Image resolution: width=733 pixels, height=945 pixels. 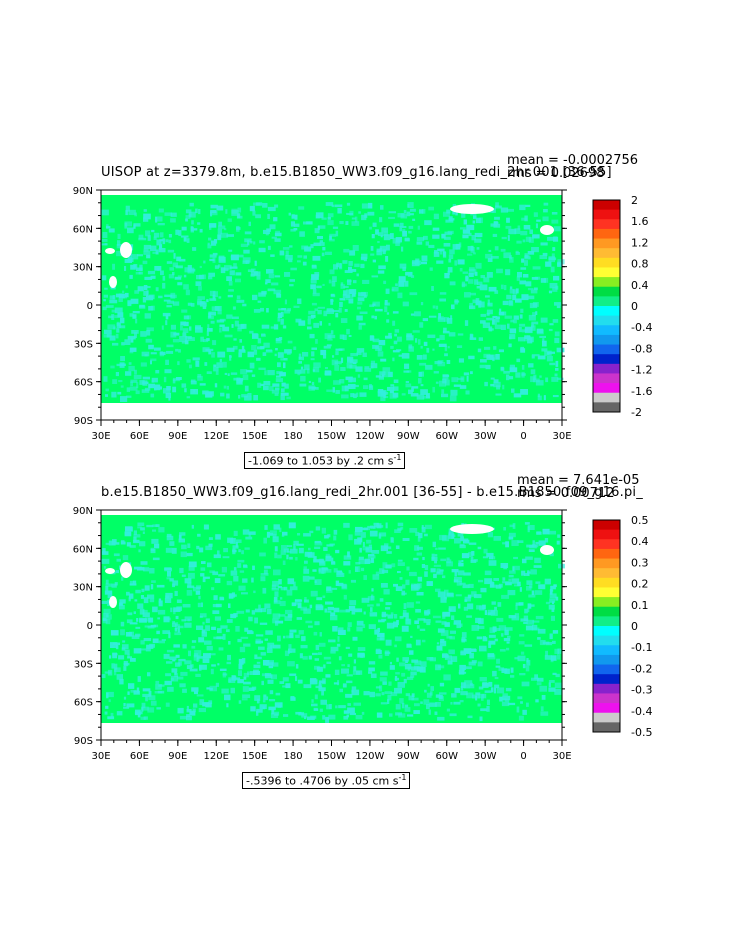 I want to click on lat-label: 90N, so click(x=83, y=191).